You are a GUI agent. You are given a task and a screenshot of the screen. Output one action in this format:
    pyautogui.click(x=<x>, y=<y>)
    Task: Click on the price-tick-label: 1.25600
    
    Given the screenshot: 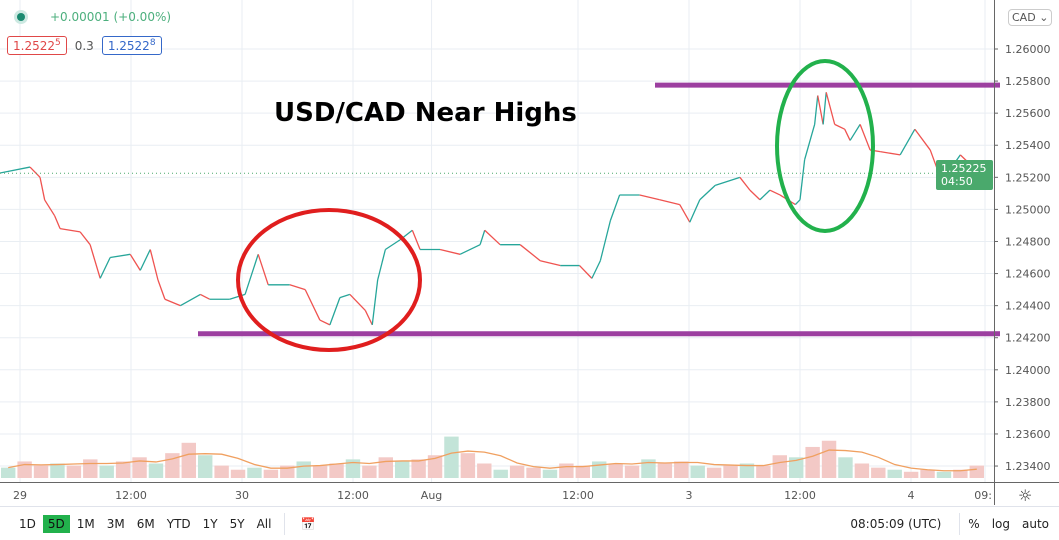 What is the action you would take?
    pyautogui.click(x=1028, y=113)
    